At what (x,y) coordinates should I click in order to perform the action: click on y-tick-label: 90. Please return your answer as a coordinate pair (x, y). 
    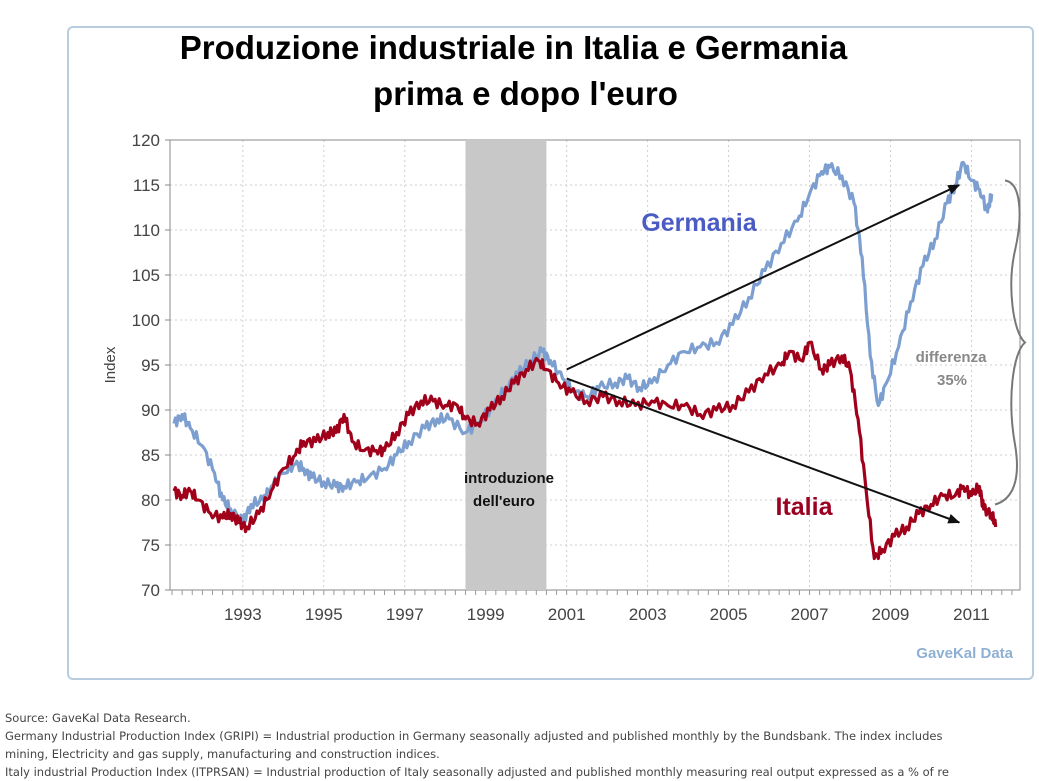
    Looking at the image, I should click on (150, 410).